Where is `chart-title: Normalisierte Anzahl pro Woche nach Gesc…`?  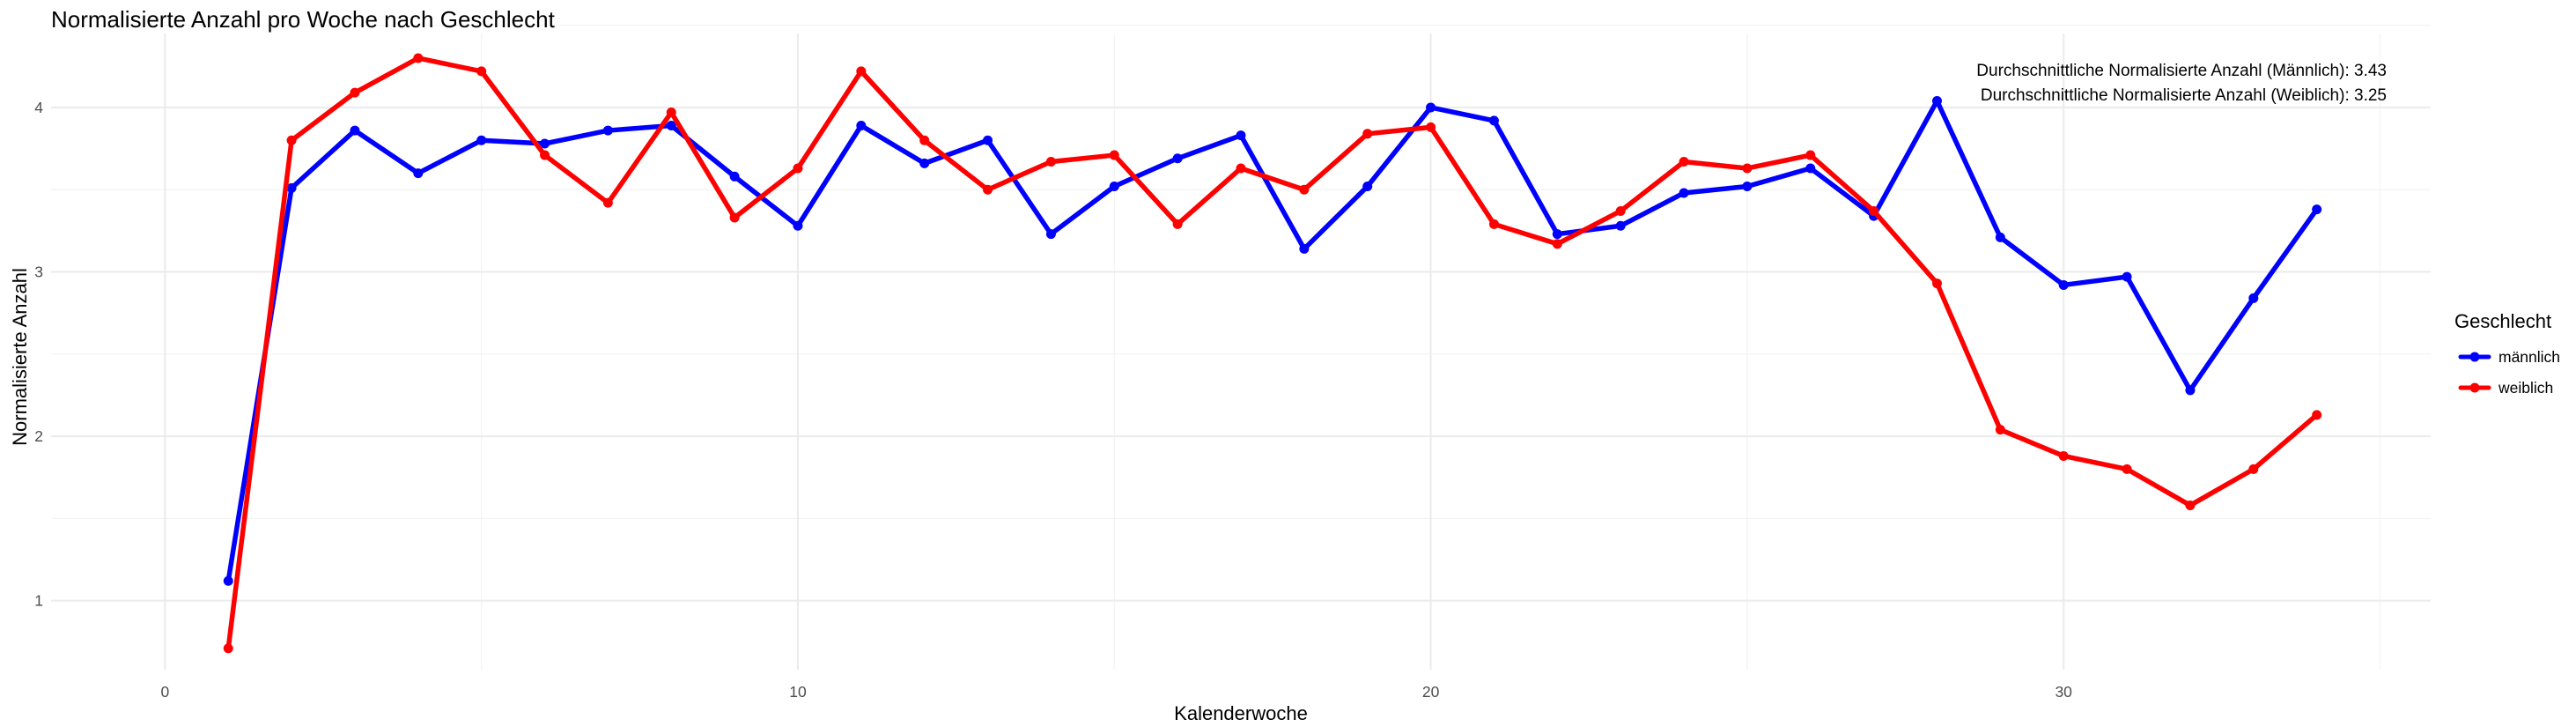
chart-title: Normalisierte Anzahl pro Woche nach Gesc… is located at coordinates (303, 20).